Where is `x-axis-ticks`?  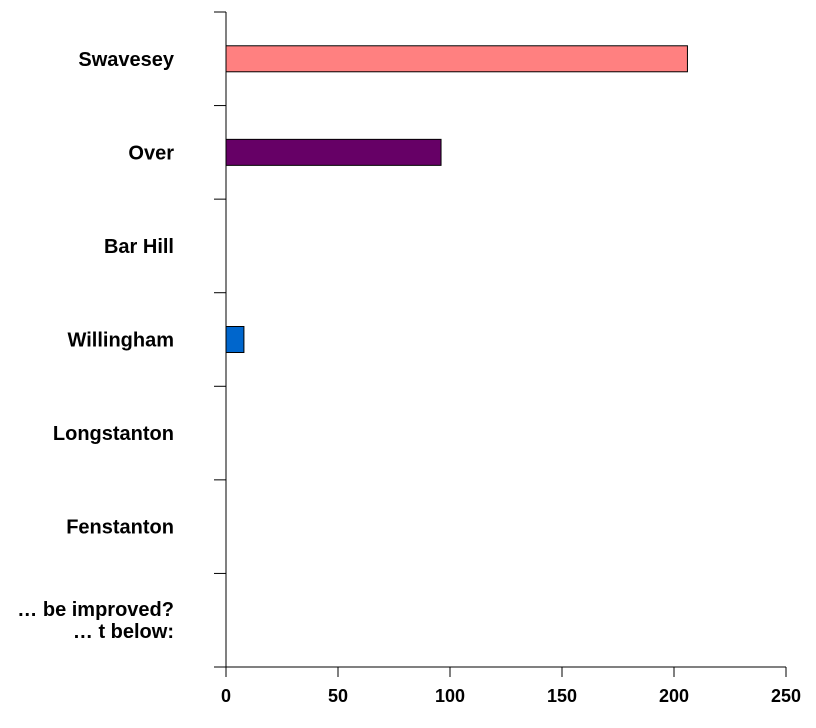 x-axis-ticks is located at coordinates (506, 672).